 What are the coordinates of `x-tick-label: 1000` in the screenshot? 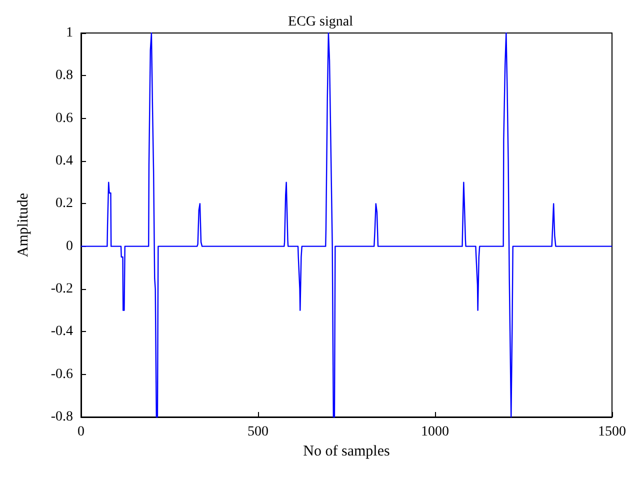 It's located at (435, 432).